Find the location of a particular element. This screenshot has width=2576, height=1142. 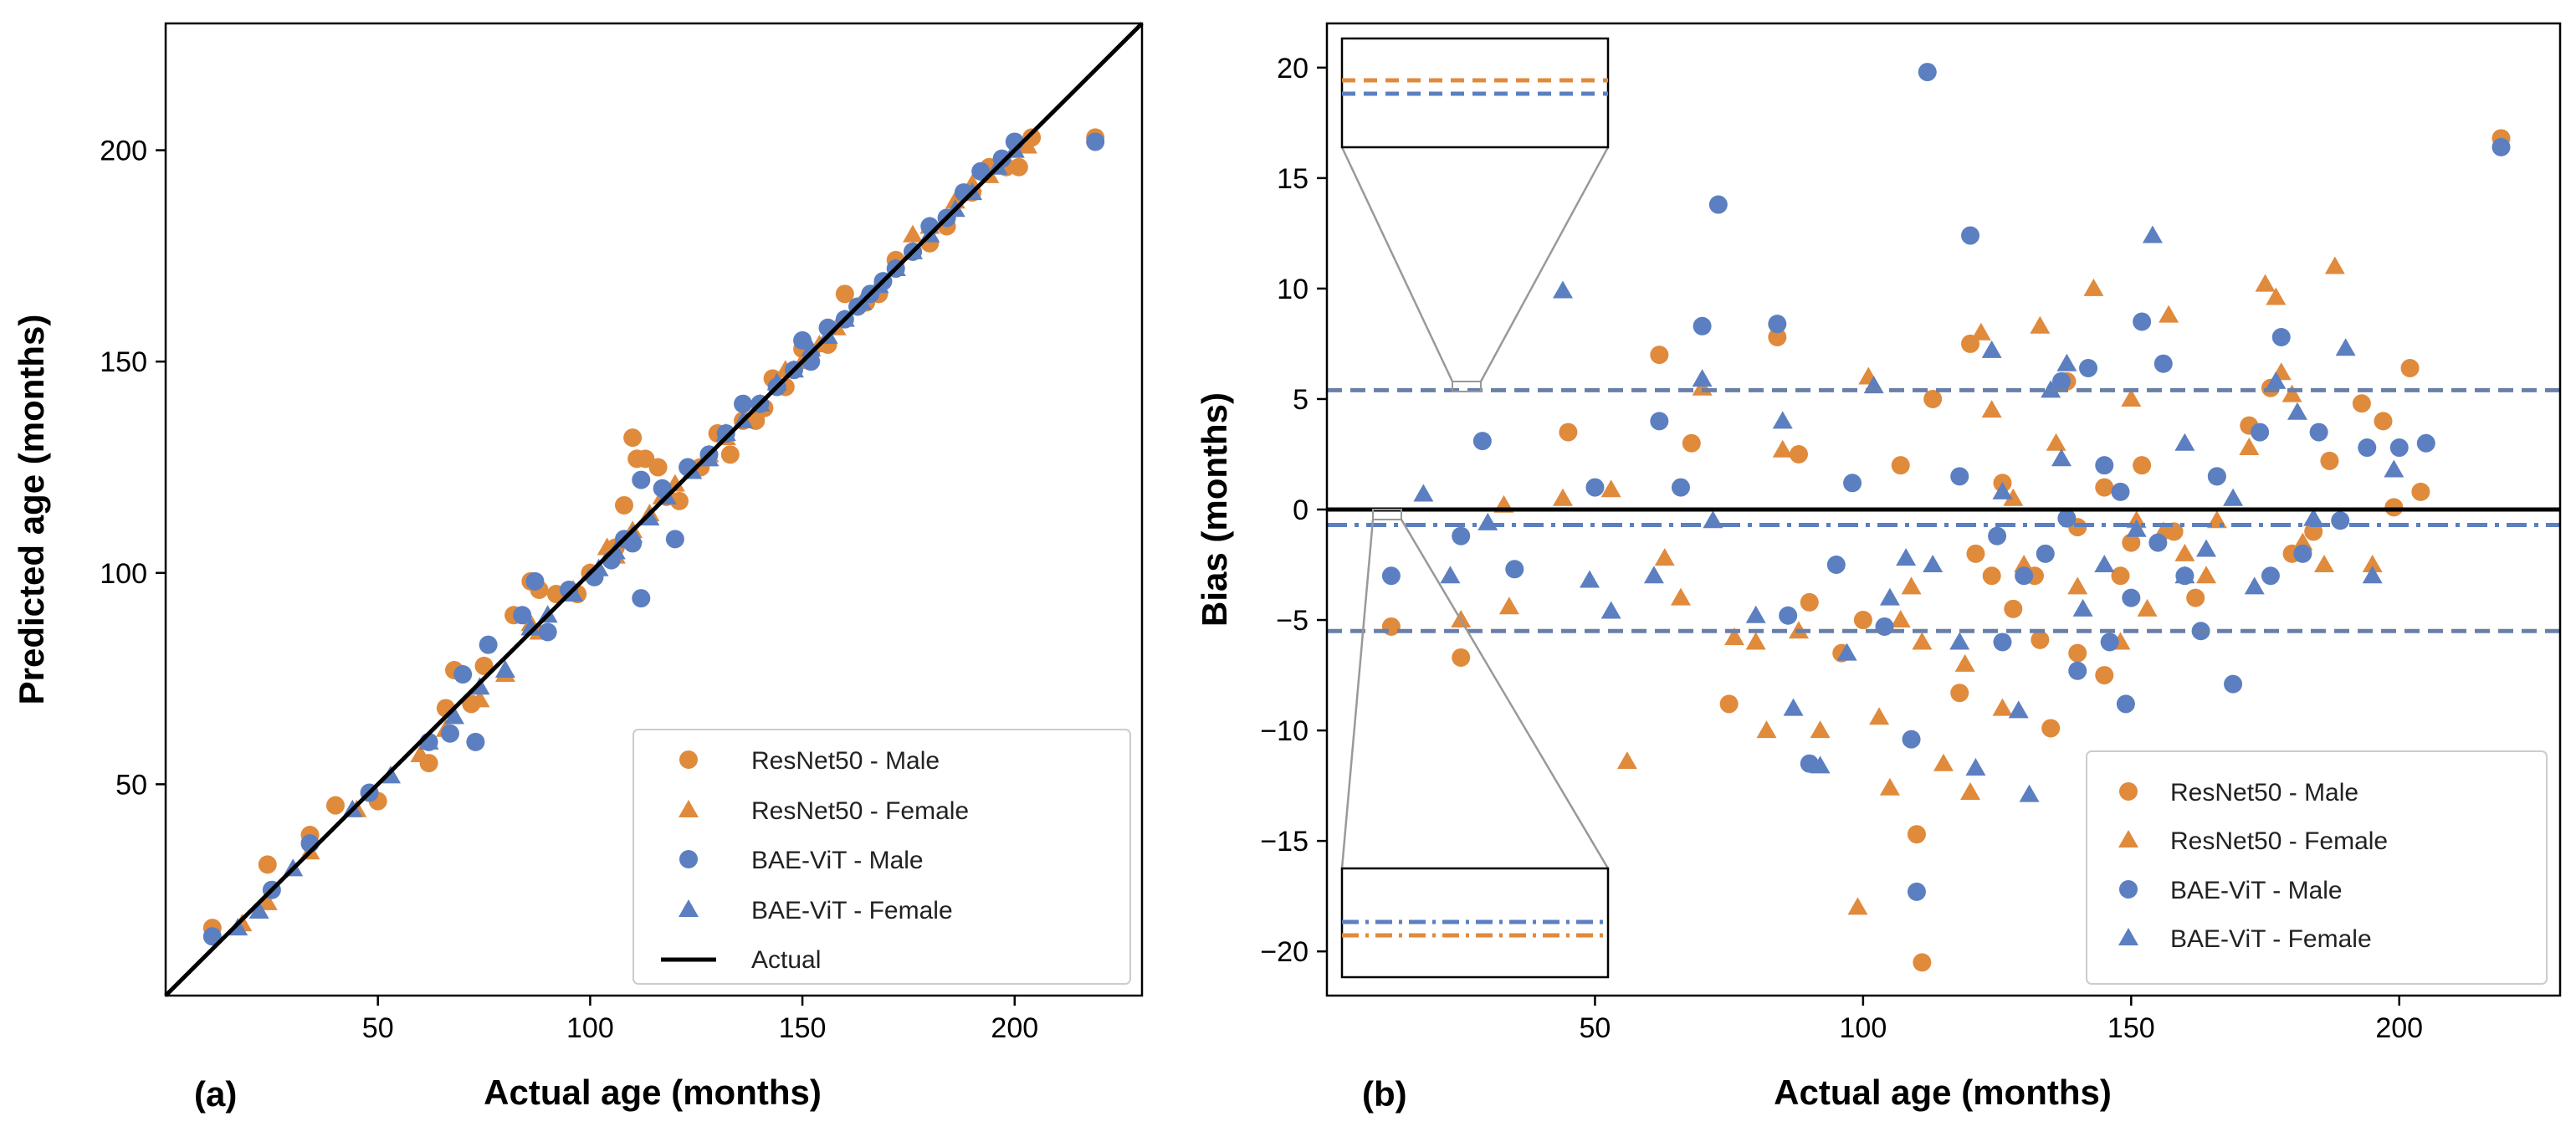

panel-a-y-ticks: 50 100 150 200 is located at coordinates (133, 469).